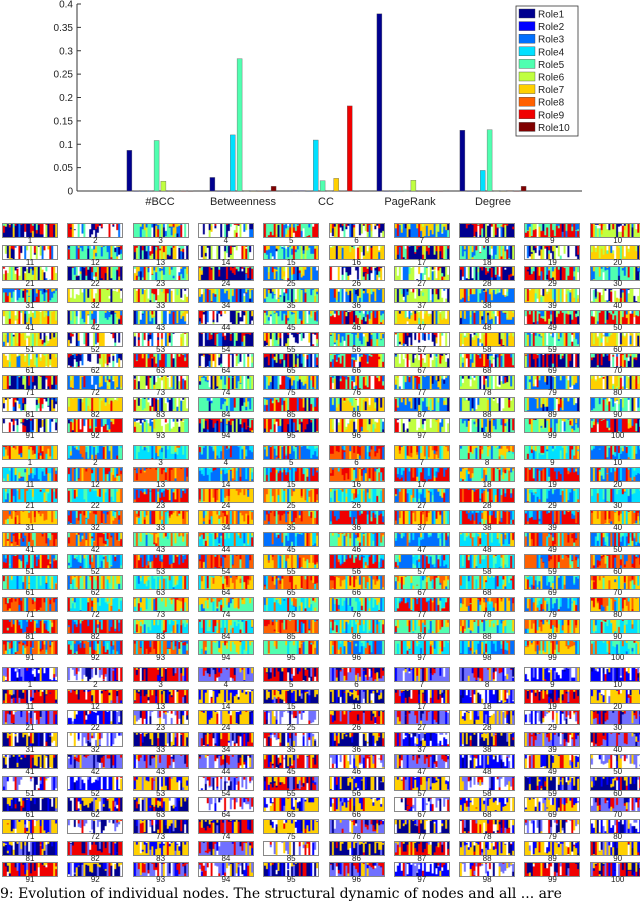  I want to click on bar-role6-betweenness, so click(246, 191).